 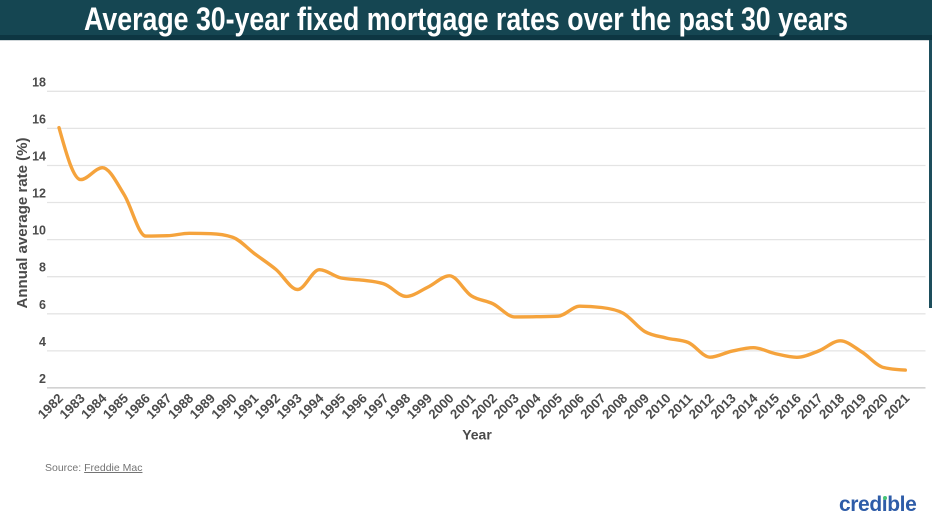 What do you see at coordinates (477, 435) in the screenshot?
I see `svg-text: Year` at bounding box center [477, 435].